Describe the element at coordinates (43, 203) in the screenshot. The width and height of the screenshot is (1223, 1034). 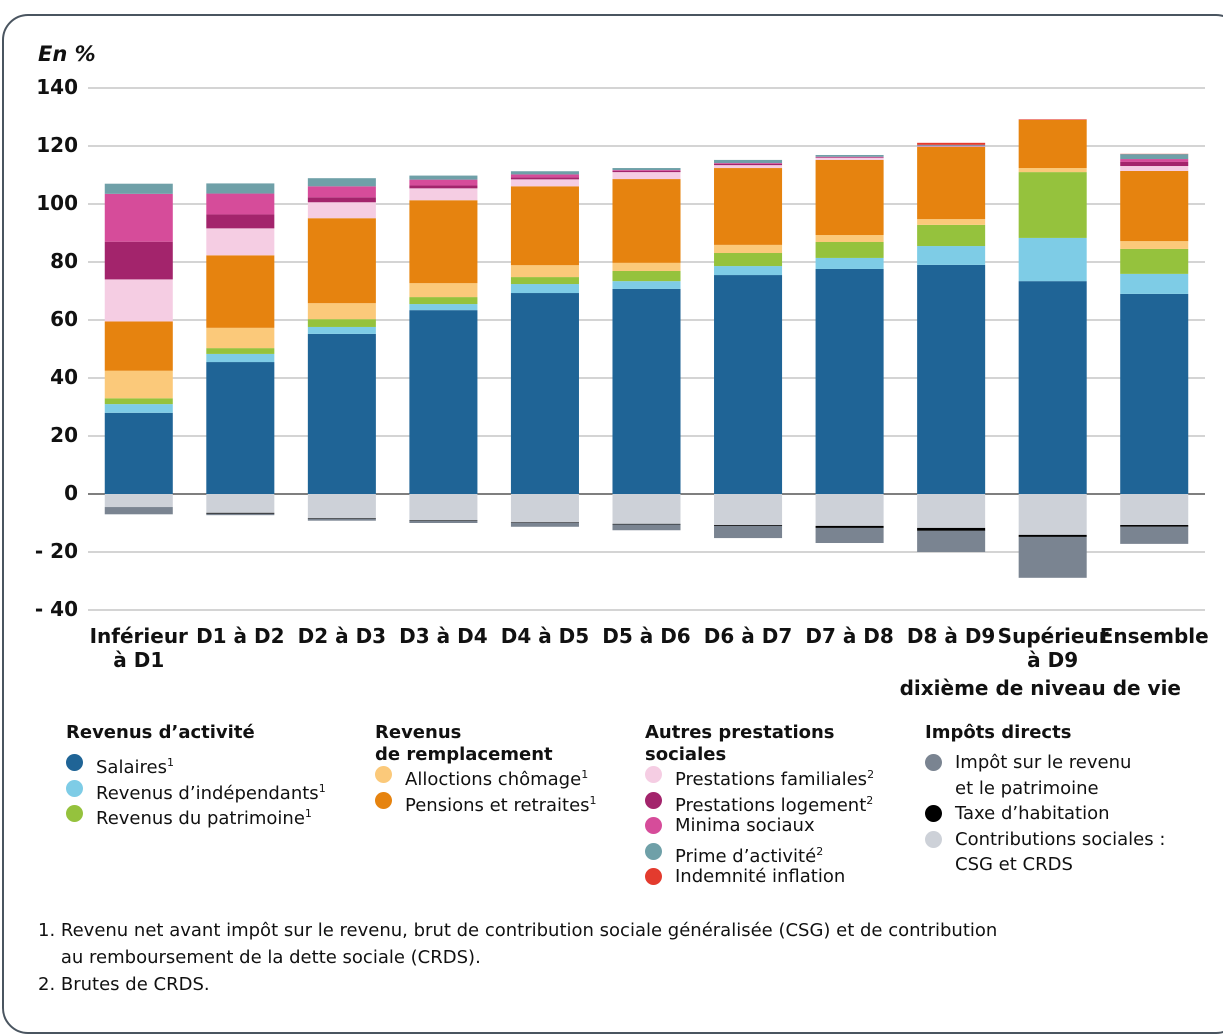
I see `y-tick-label: 100` at that location.